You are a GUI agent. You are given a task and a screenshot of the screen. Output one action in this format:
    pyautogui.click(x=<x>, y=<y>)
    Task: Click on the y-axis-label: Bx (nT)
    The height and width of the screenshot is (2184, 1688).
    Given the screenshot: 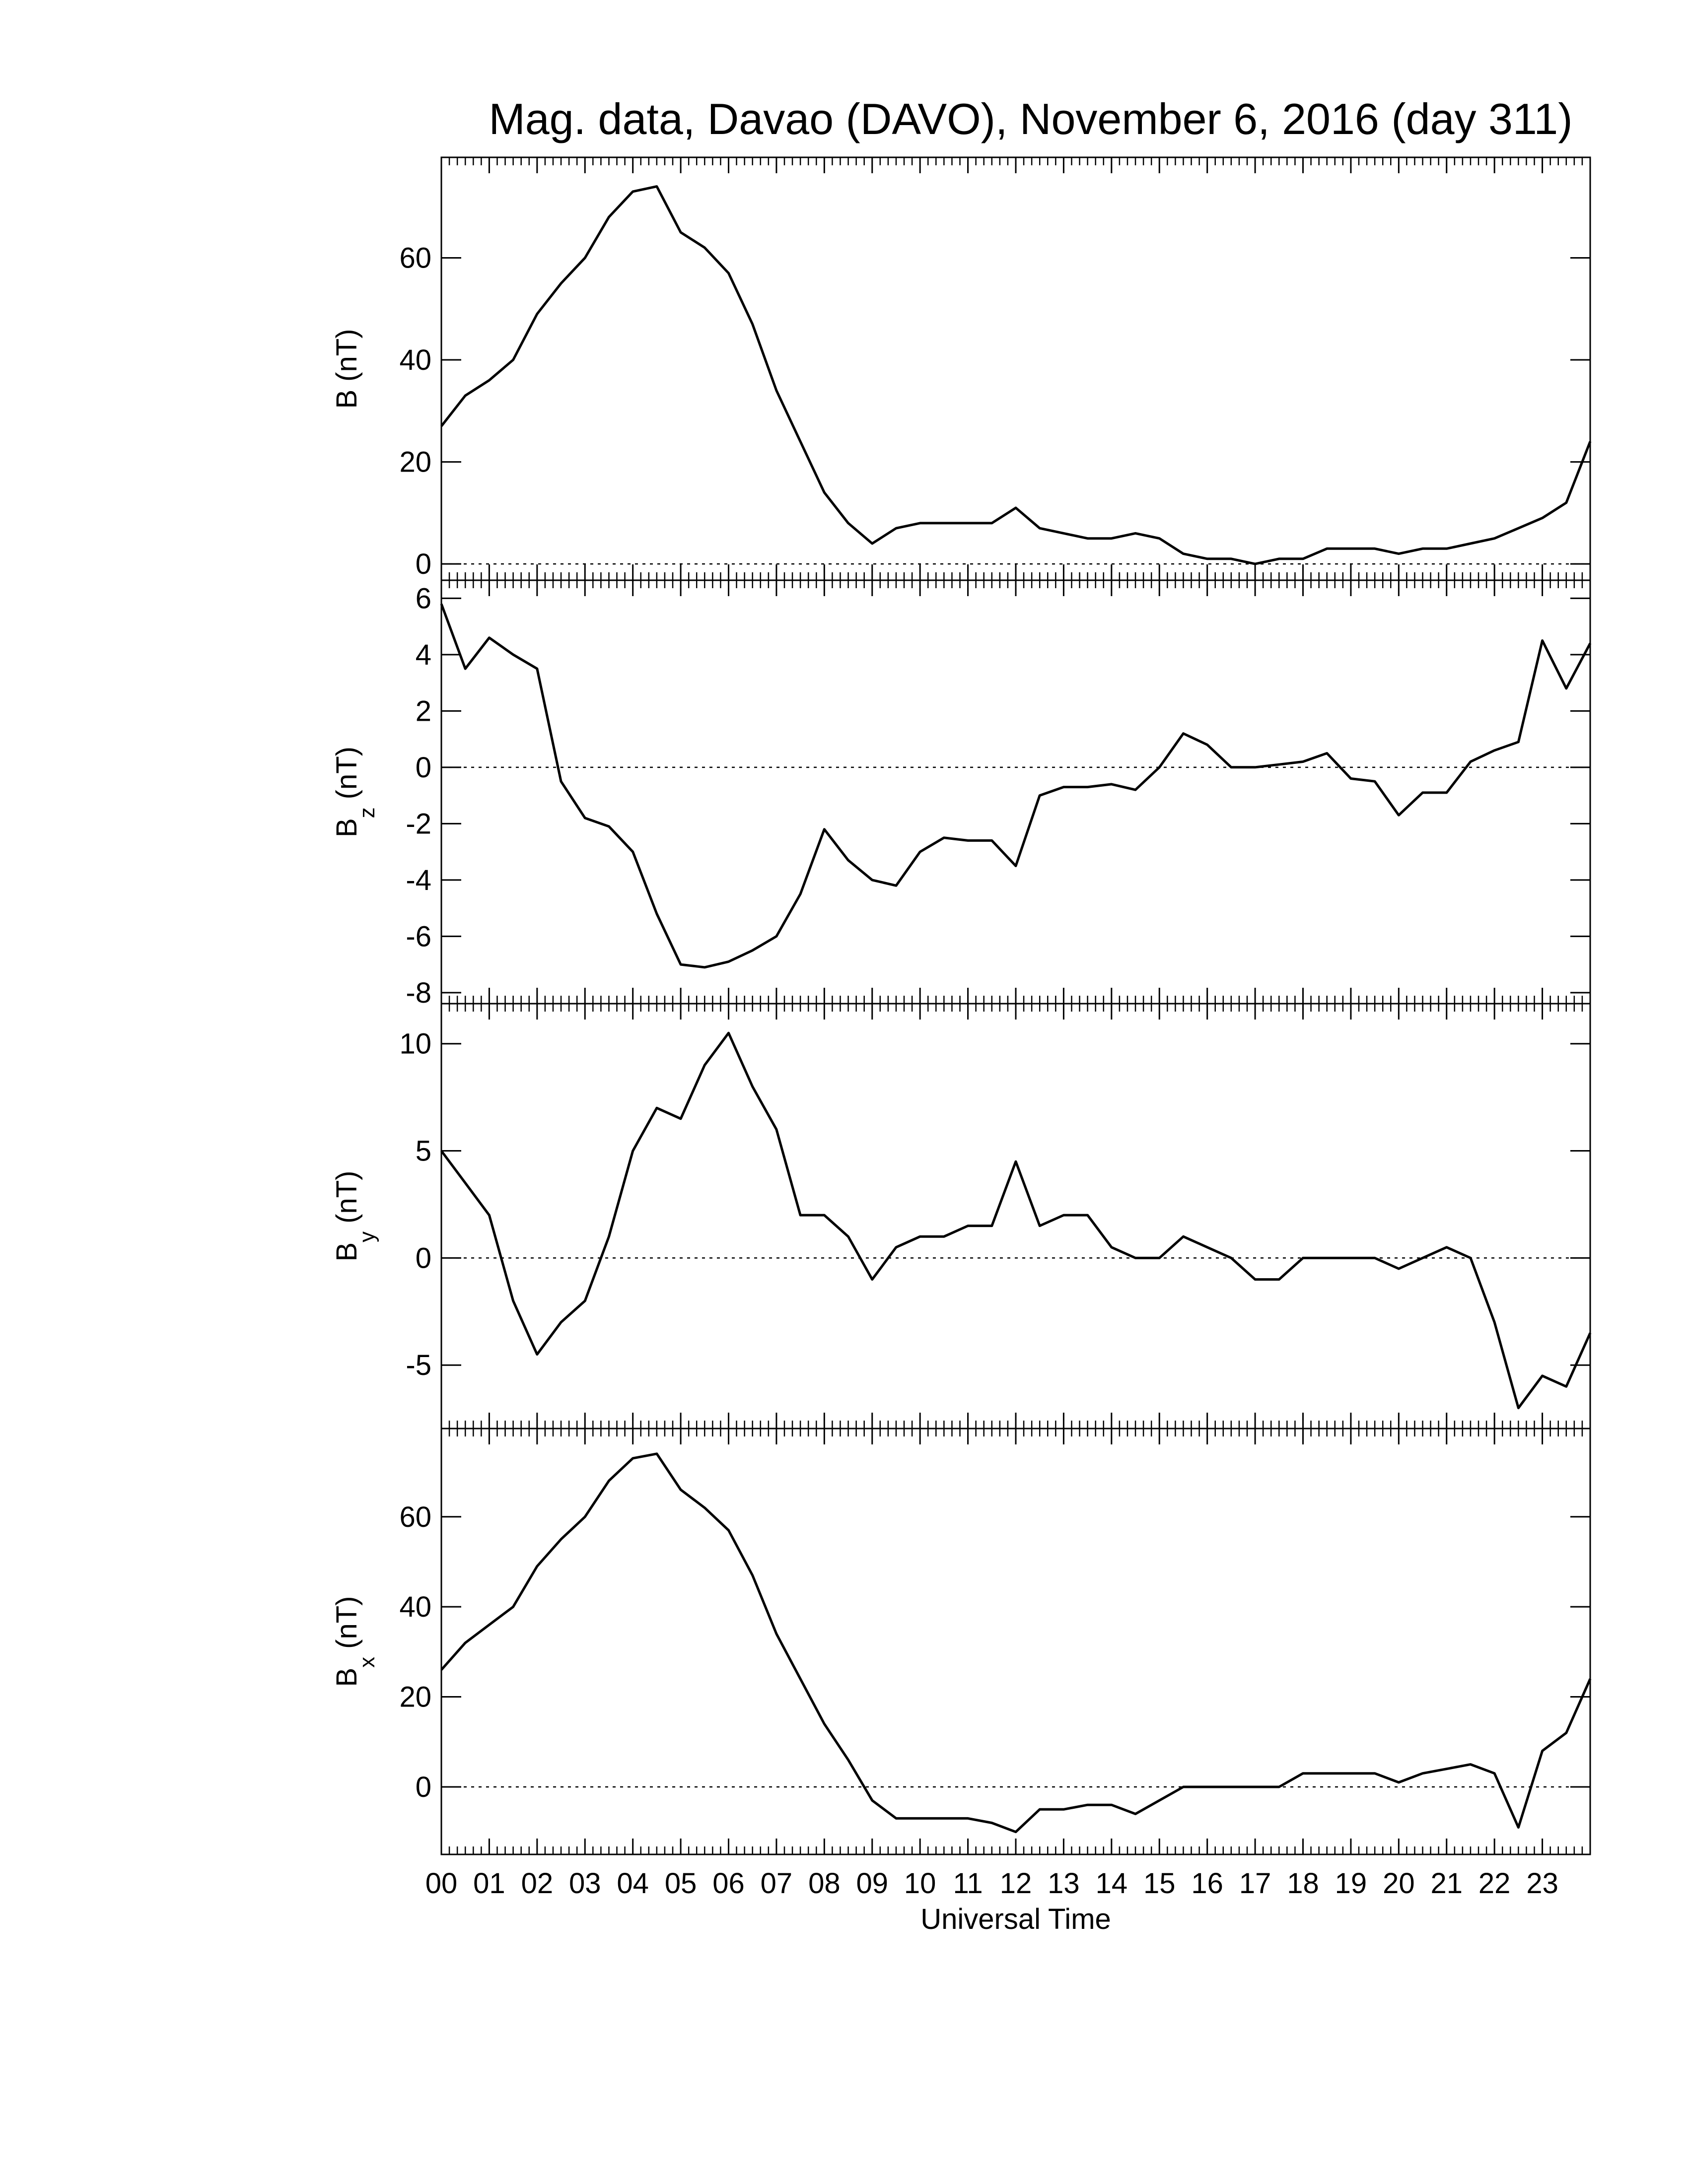 What is the action you would take?
    pyautogui.click(x=355, y=1641)
    